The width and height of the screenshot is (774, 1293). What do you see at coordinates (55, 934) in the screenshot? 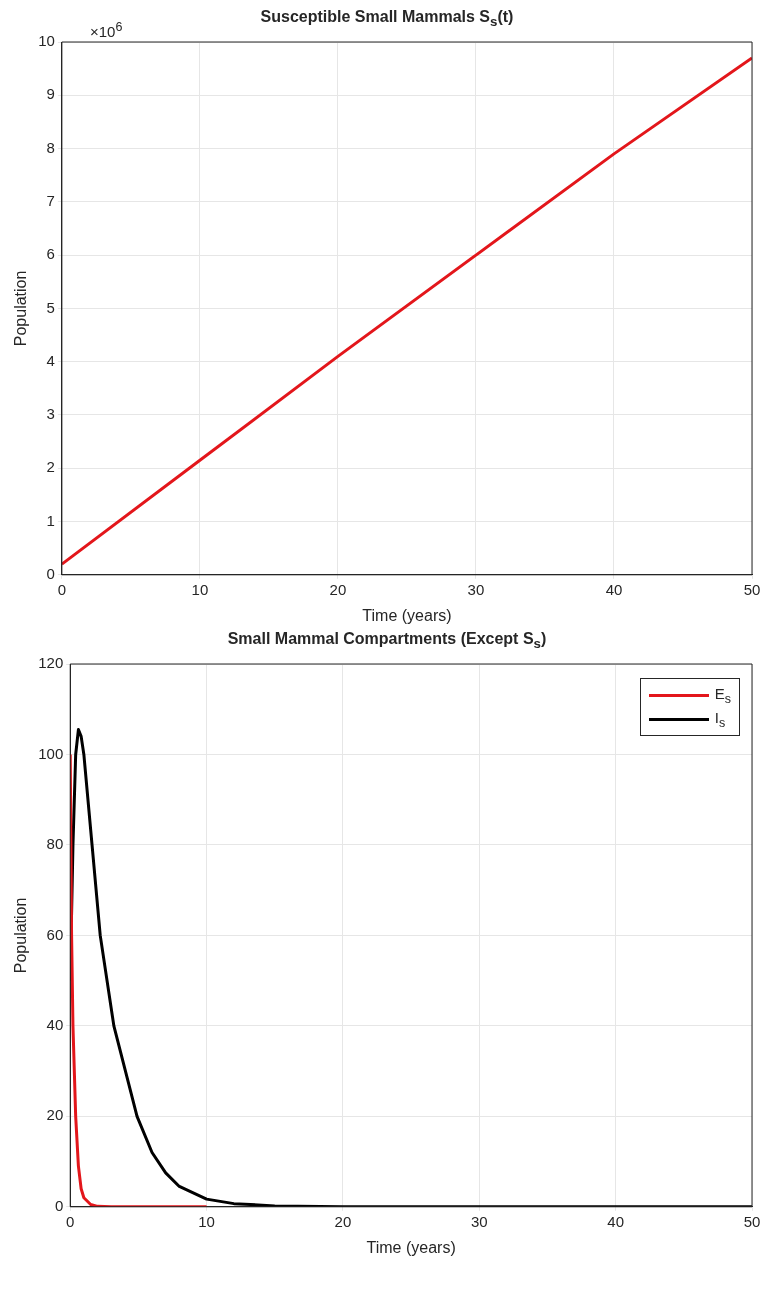
I see `y-tick-label: 60` at bounding box center [55, 934].